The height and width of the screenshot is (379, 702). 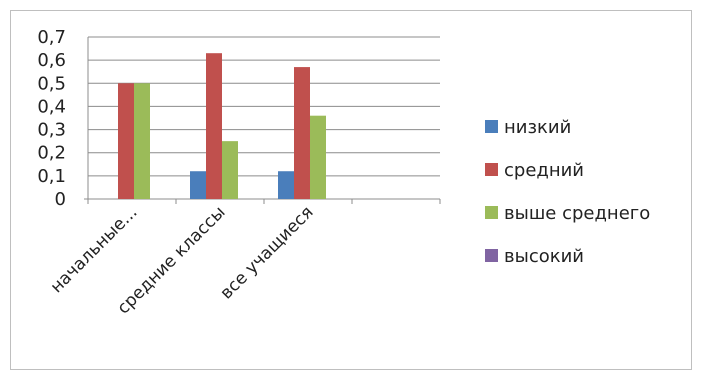 What do you see at coordinates (577, 213) in the screenshot?
I see `legend-label: выше среднего` at bounding box center [577, 213].